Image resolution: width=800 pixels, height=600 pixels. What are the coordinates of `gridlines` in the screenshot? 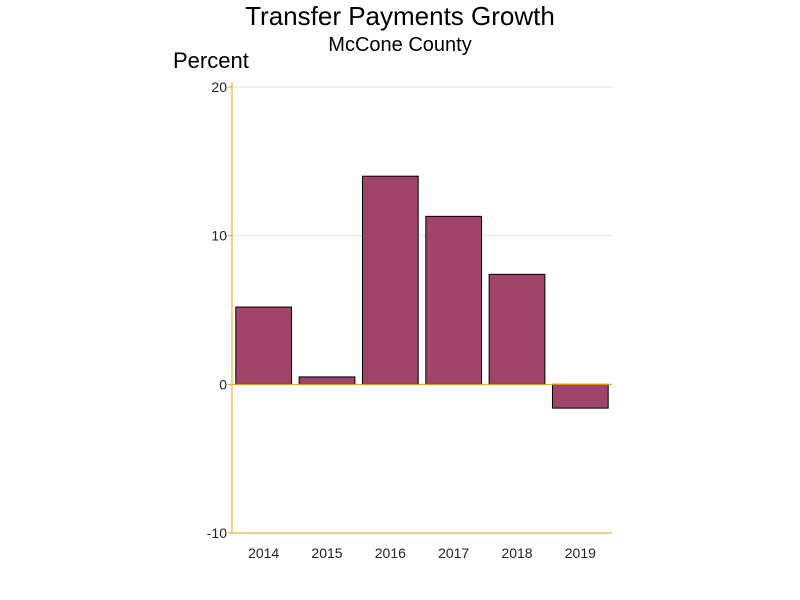 It's located at (422, 161).